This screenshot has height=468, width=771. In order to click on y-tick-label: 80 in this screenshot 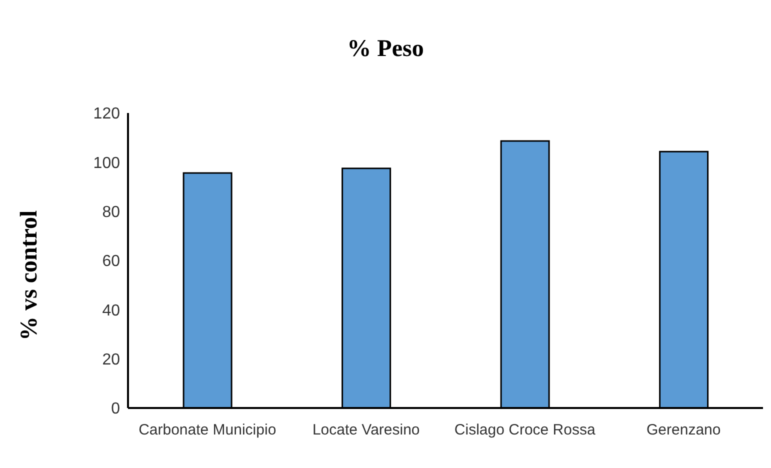, I will do `click(111, 213)`.